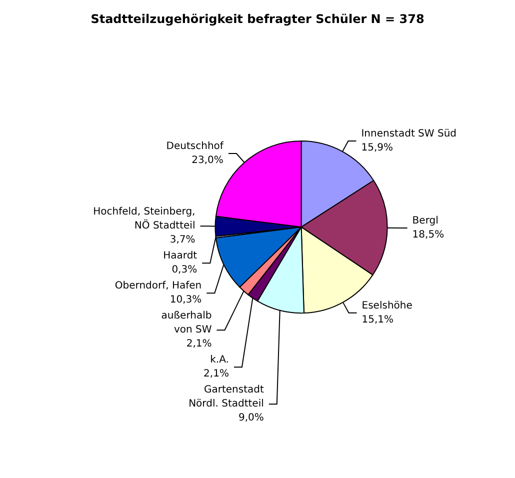 This screenshot has height=478, width=515. What do you see at coordinates (425, 220) in the screenshot?
I see `slice-label: Bergl` at bounding box center [425, 220].